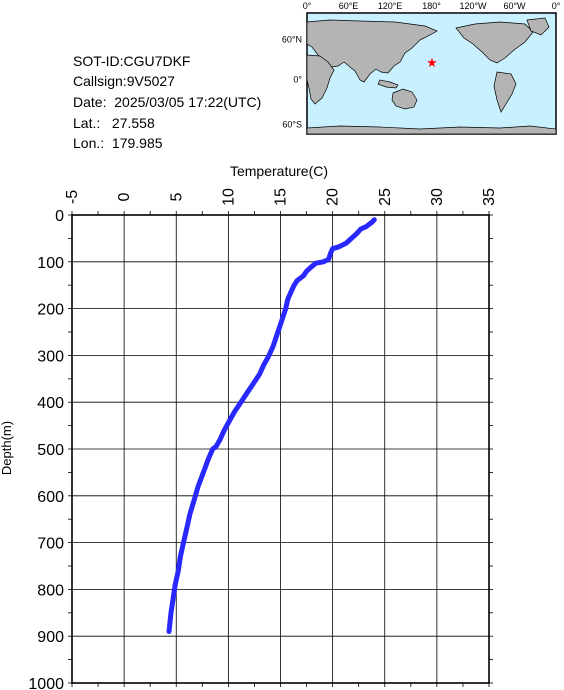 The image size is (564, 690). What do you see at coordinates (50, 544) in the screenshot?
I see `y-tick-label: 700` at bounding box center [50, 544].